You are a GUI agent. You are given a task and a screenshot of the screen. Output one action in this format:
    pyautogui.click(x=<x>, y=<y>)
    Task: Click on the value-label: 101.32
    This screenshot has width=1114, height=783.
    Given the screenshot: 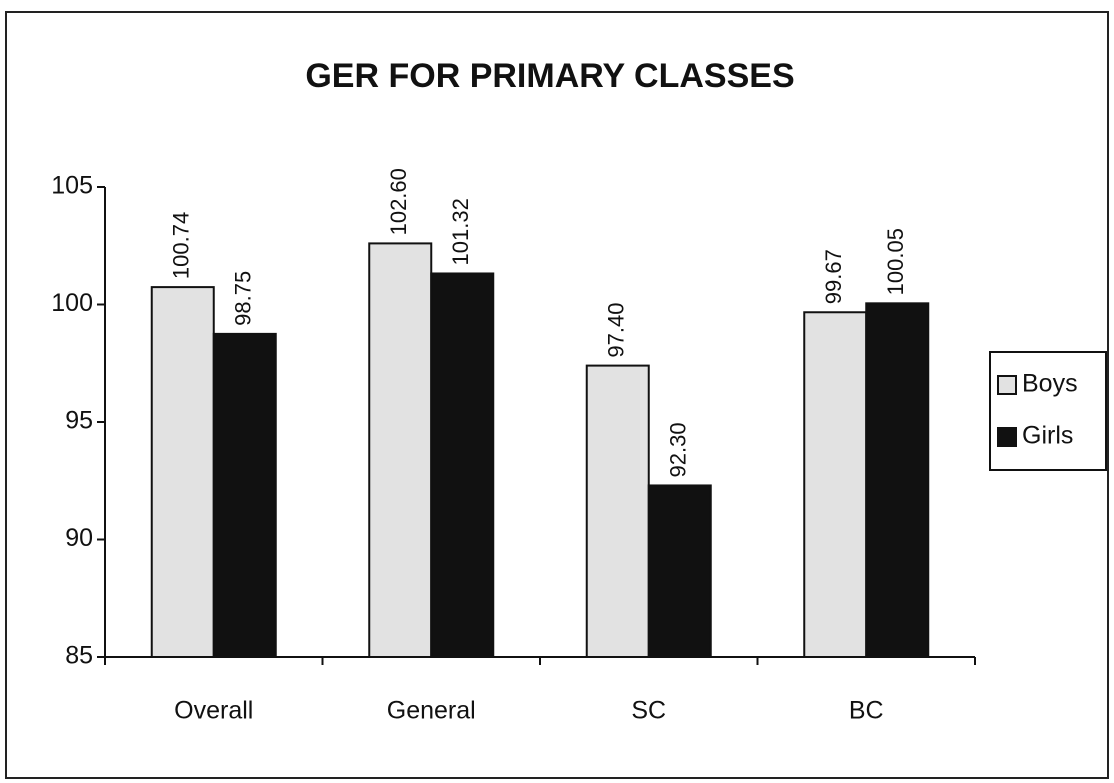 What is the action you would take?
    pyautogui.click(x=460, y=231)
    